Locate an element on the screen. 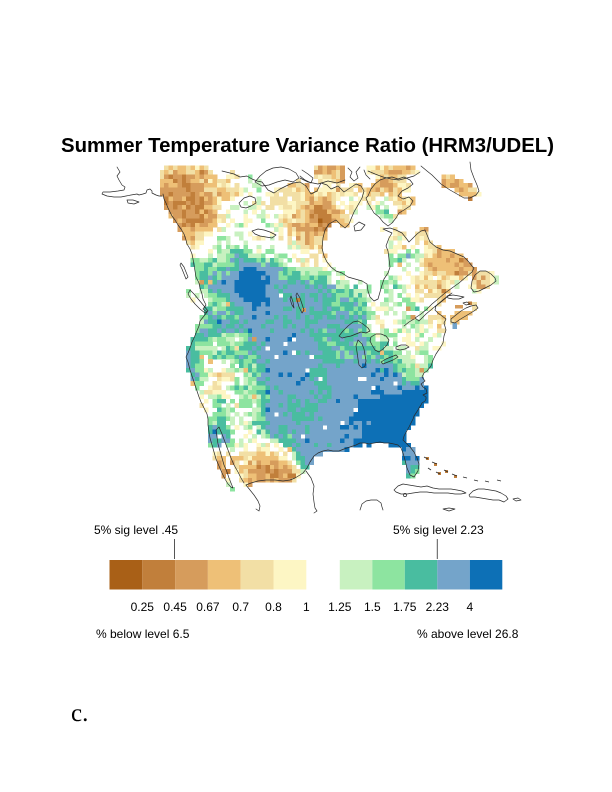  svg-text: 0.67 is located at coordinates (208, 607).